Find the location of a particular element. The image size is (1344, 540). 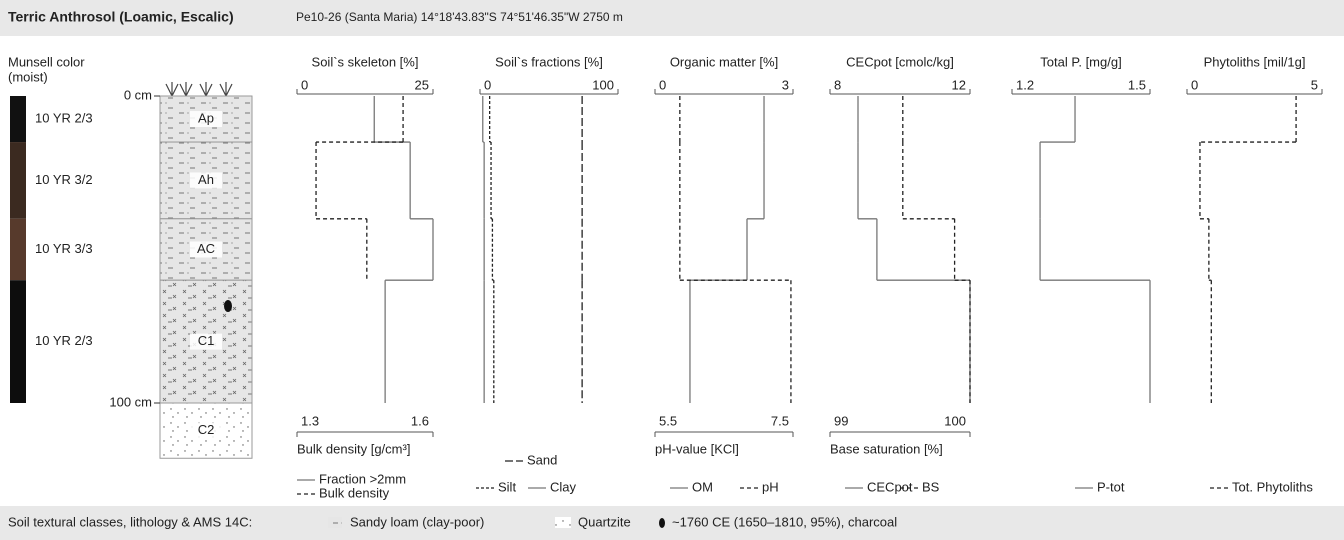

legend-label: CECpot is located at coordinates (890, 486).